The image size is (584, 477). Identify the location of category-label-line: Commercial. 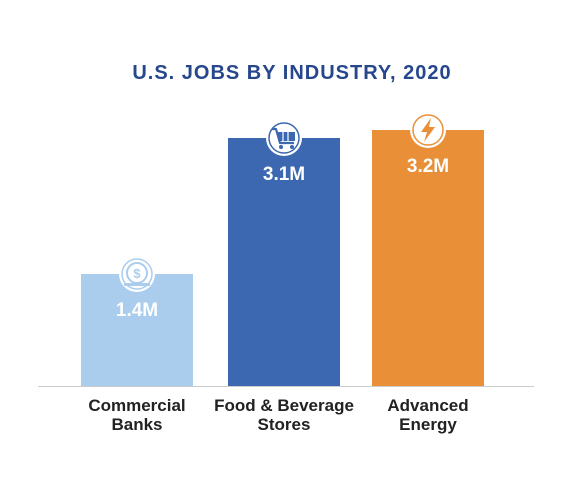
(137, 405).